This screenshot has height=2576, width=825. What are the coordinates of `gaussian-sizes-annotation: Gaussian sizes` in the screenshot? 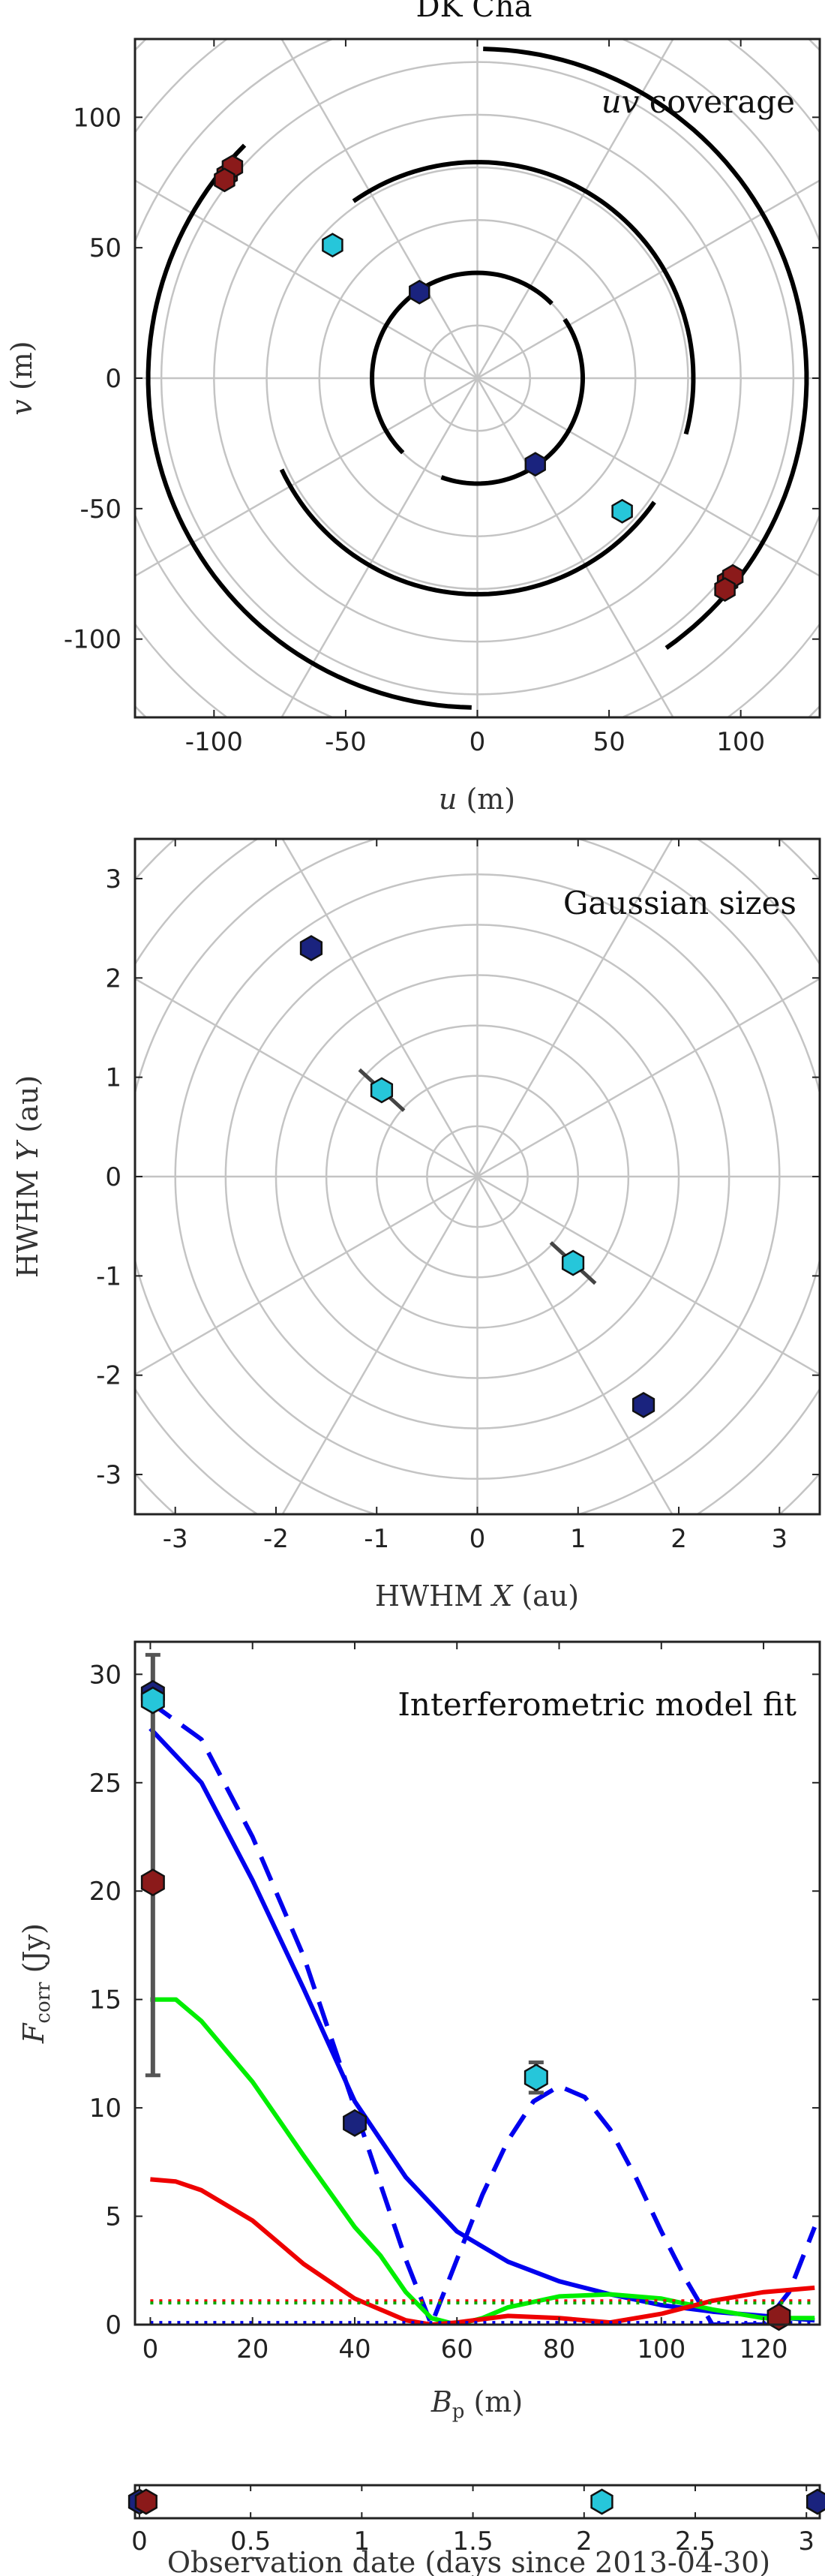 It's located at (679, 903).